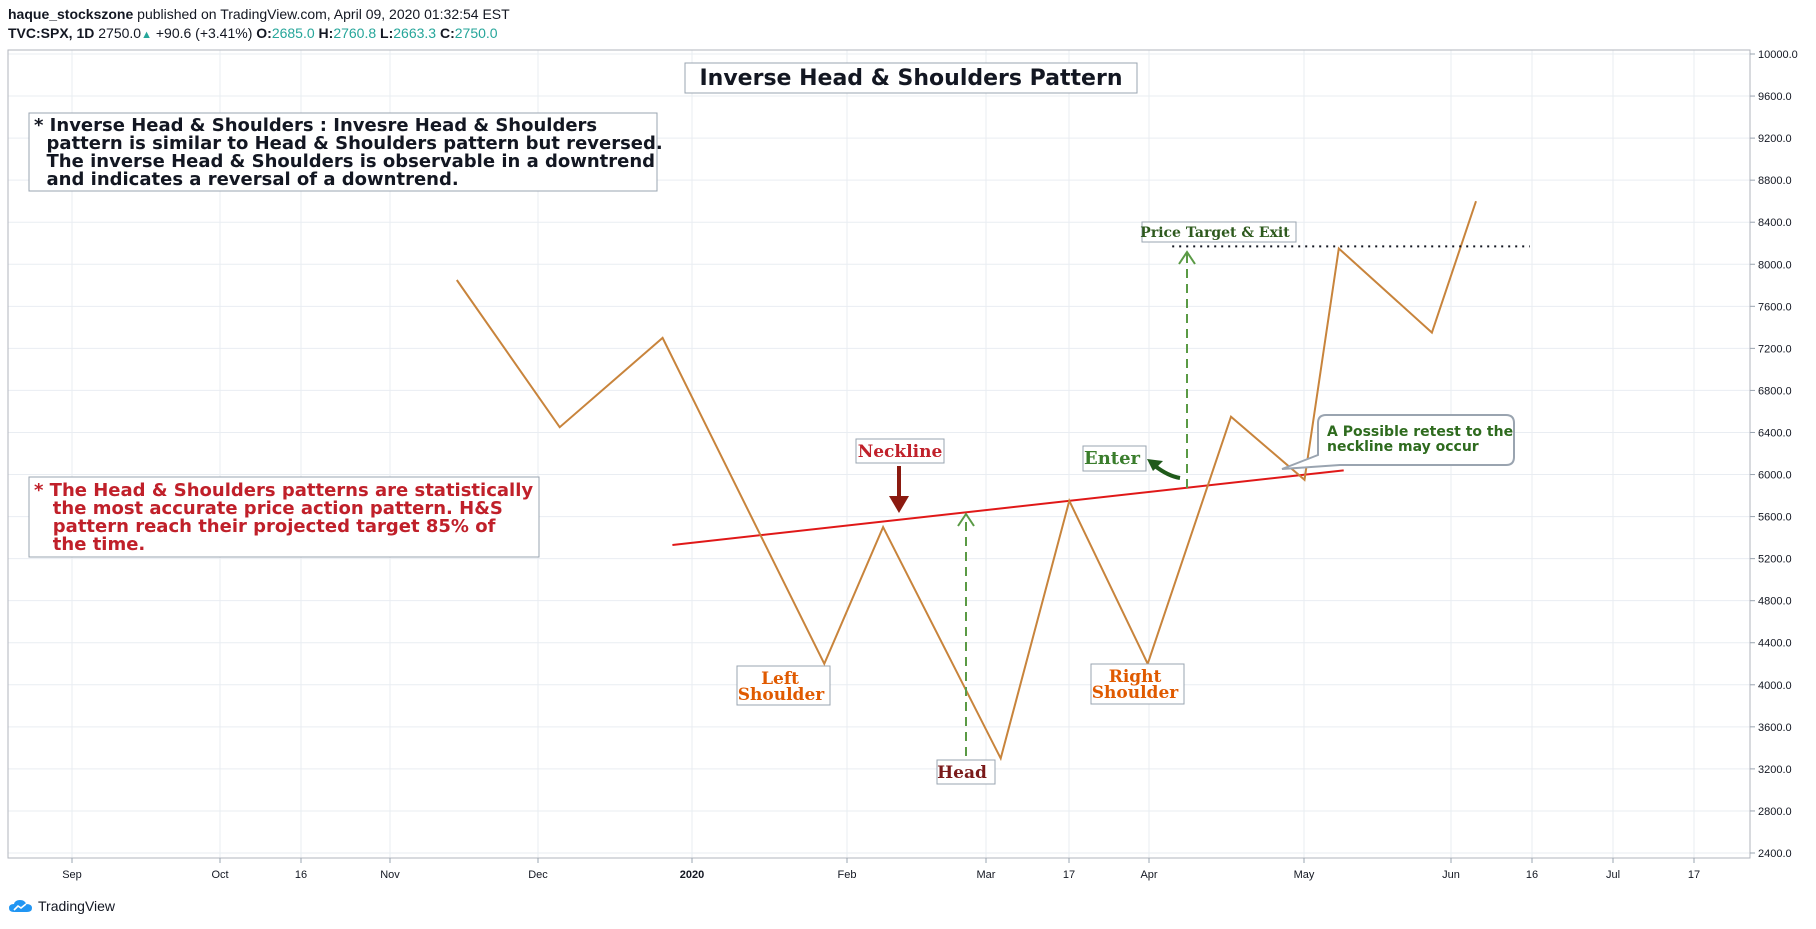  Describe the element at coordinates (780, 679) in the screenshot. I see `left-shoulder-line1: Left` at that location.